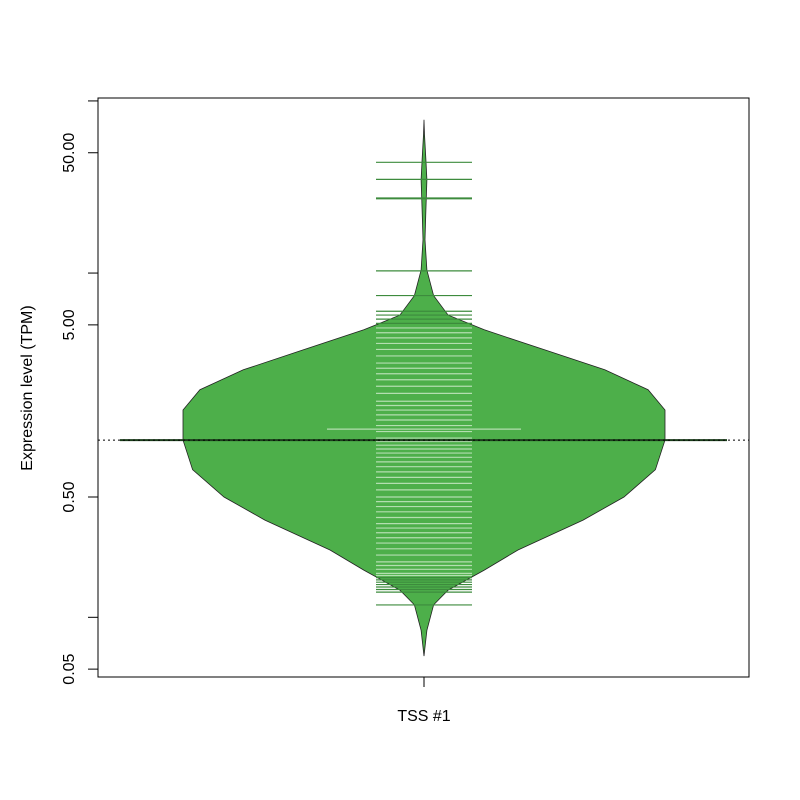 This screenshot has width=800, height=800. I want to click on y-axis-label: Expression level (TPM), so click(27, 387).